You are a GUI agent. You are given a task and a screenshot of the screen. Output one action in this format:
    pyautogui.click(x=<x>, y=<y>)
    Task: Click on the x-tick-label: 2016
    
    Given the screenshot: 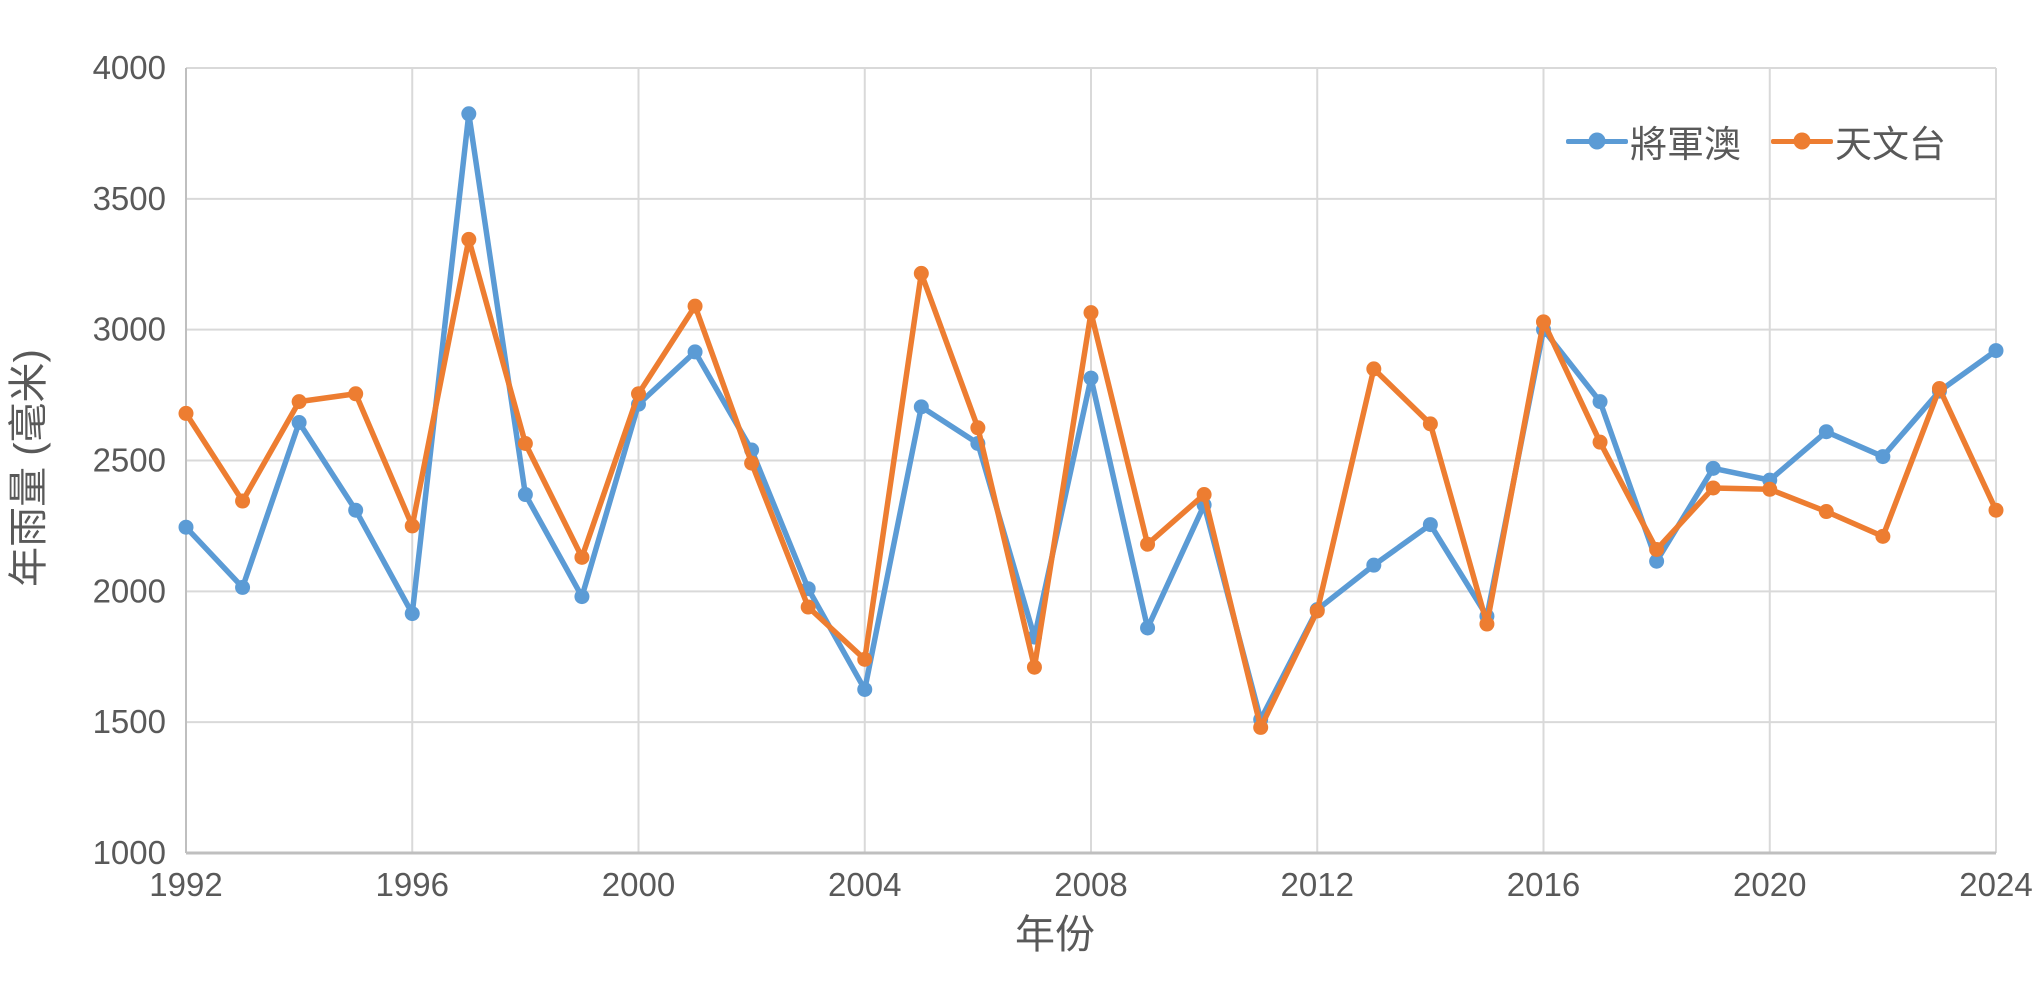 What is the action you would take?
    pyautogui.click(x=1543, y=884)
    